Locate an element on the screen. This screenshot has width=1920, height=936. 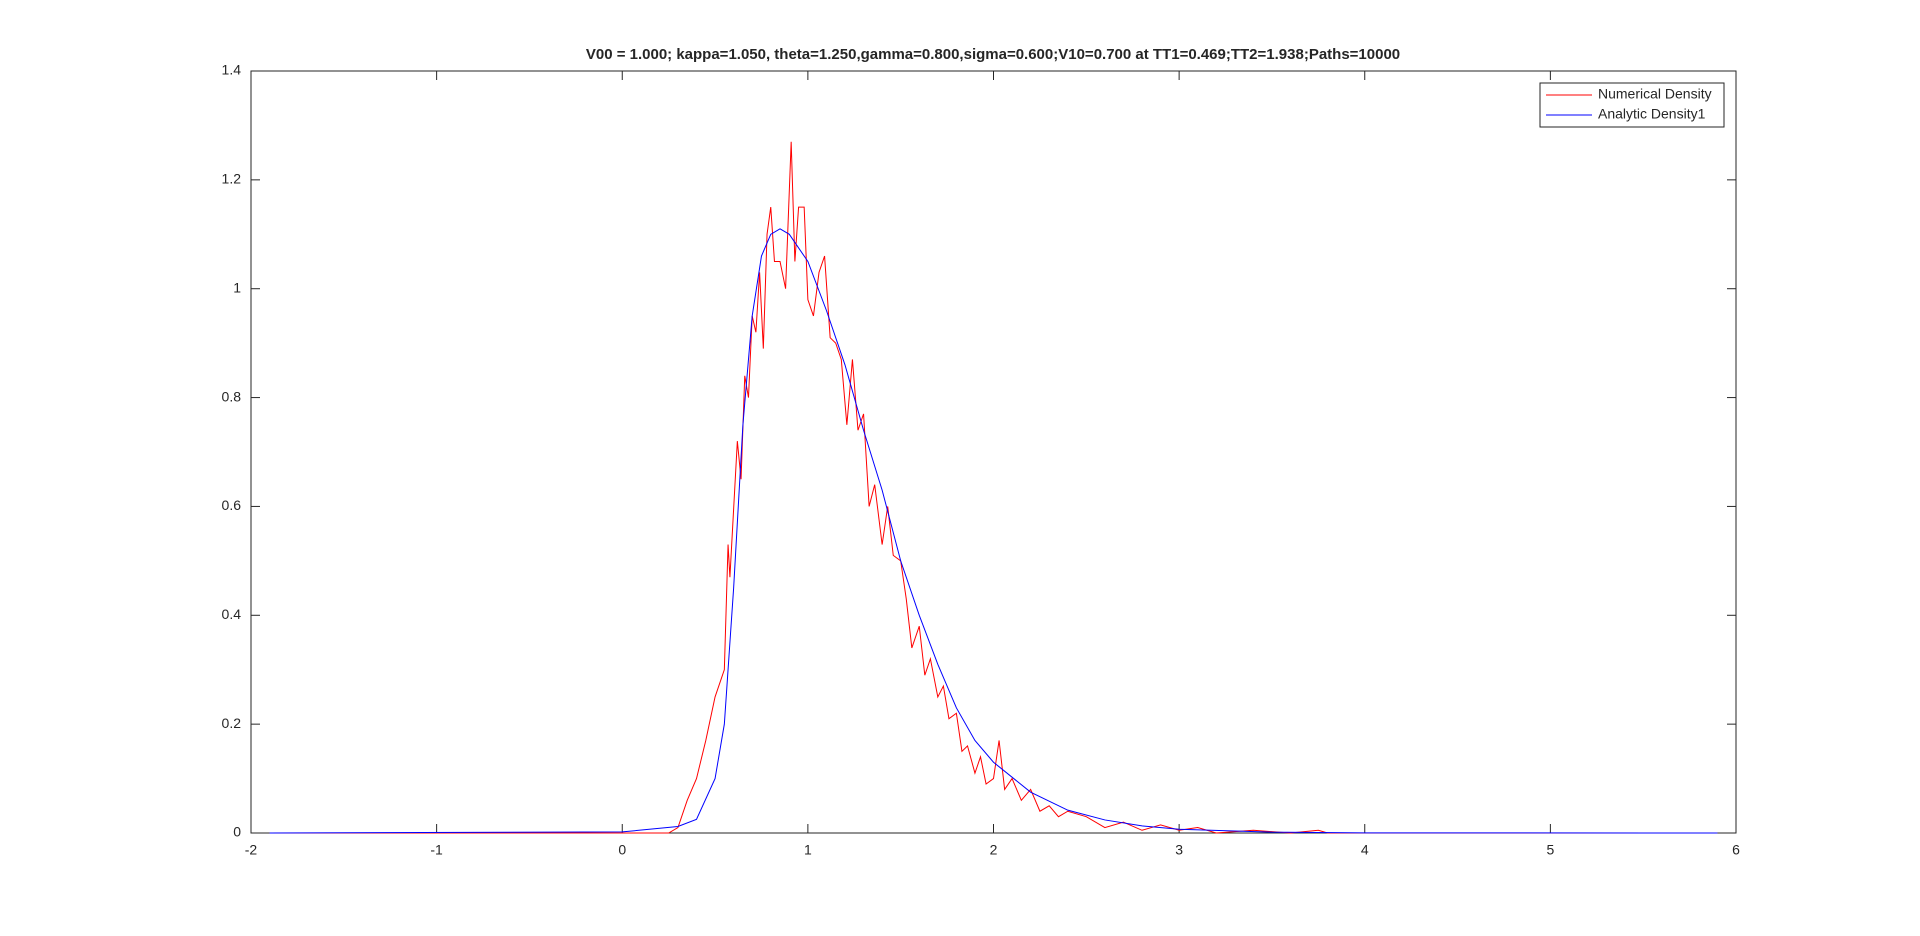
x-tick-label: 4 is located at coordinates (1365, 850).